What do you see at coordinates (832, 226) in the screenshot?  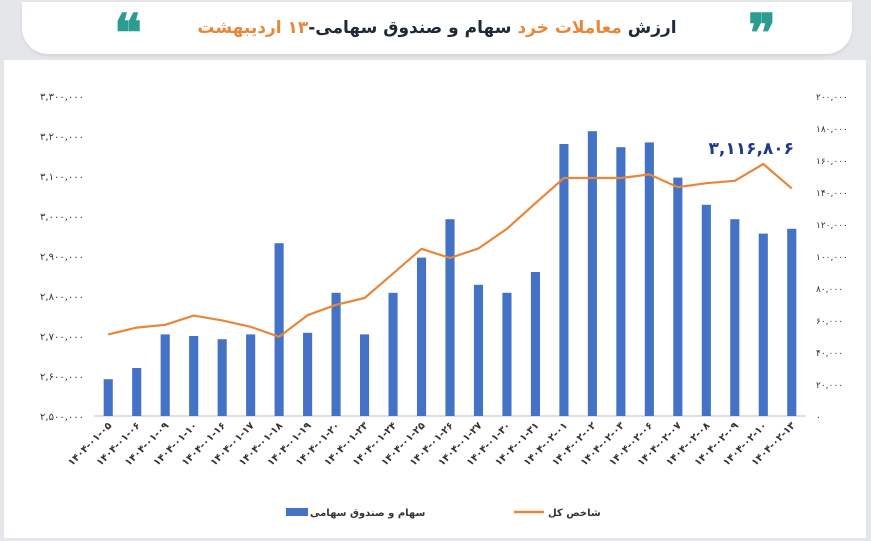 I see `y-right-tick-label: ۱۲۰,۰۰۰` at bounding box center [832, 226].